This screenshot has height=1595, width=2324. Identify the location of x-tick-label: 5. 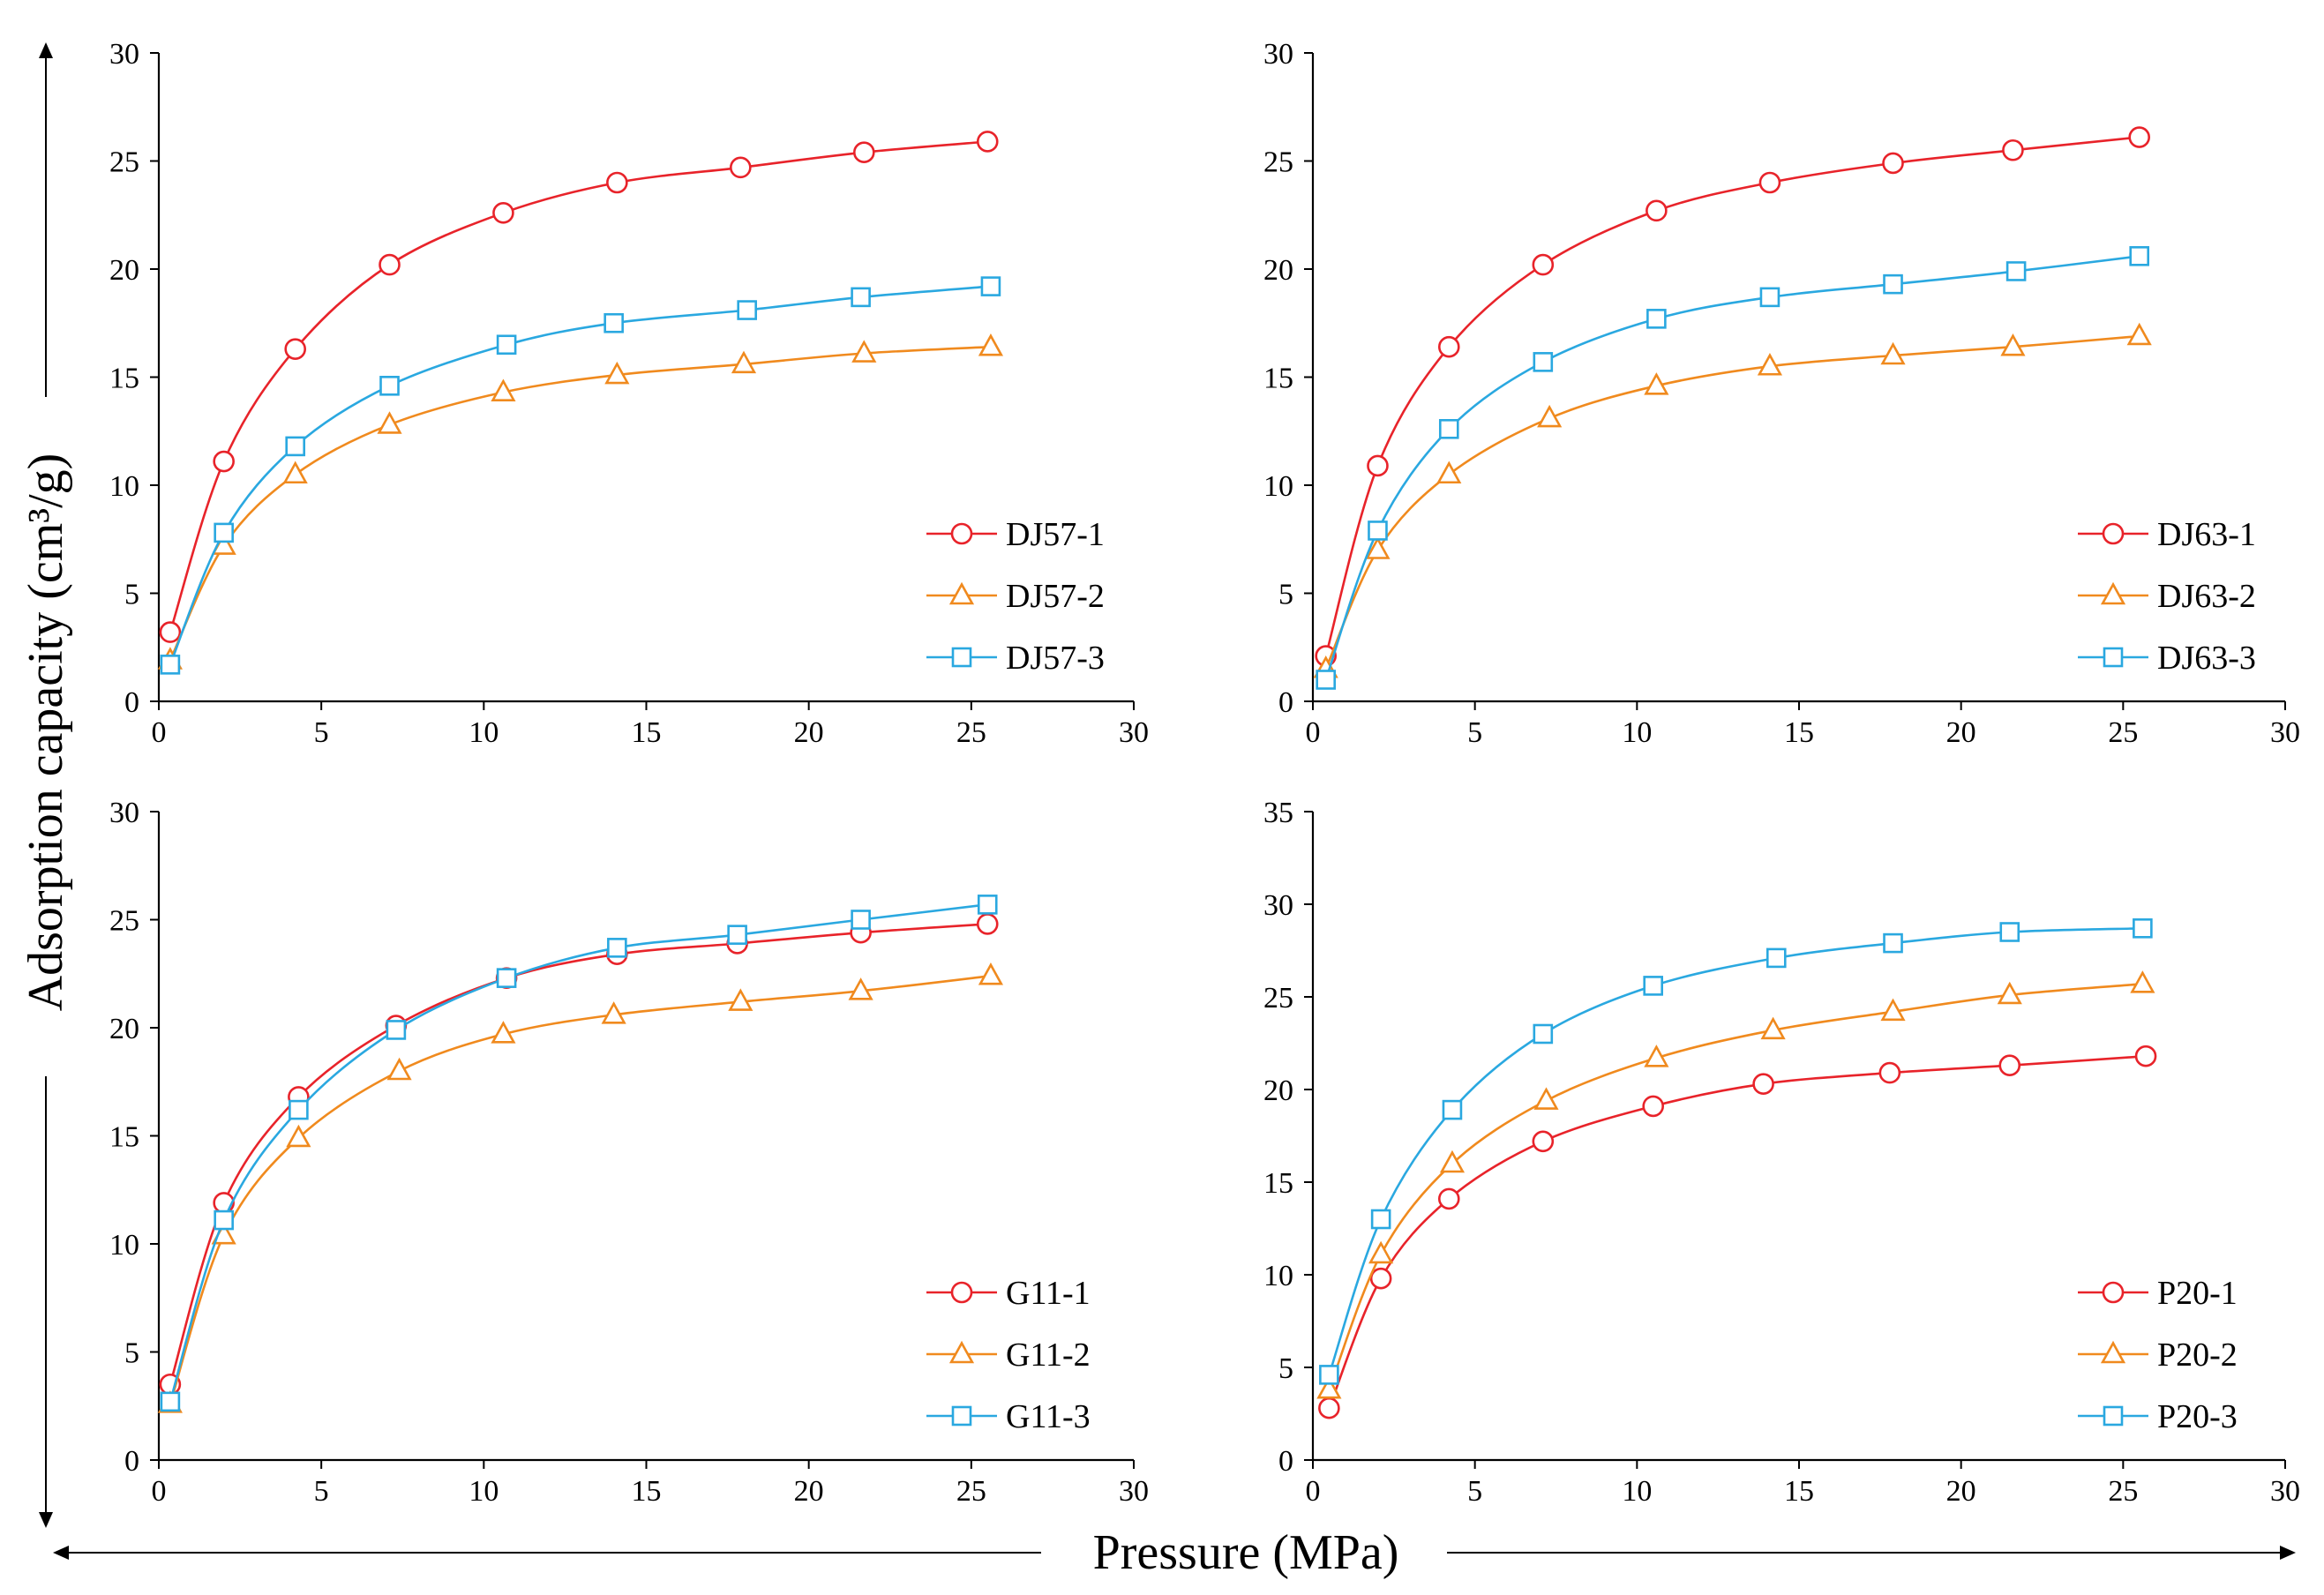
(321, 1491).